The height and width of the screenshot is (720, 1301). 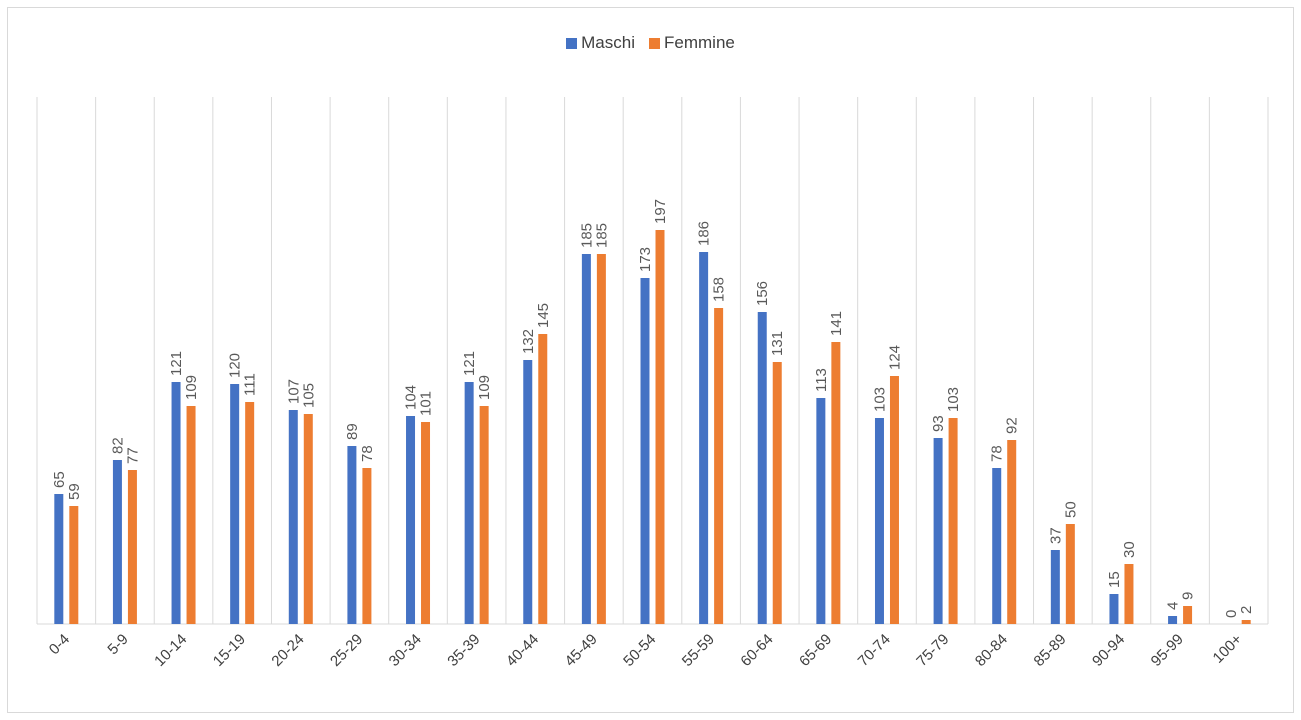 What do you see at coordinates (1114, 579) in the screenshot?
I see `data-label-maschi-90-94: 15` at bounding box center [1114, 579].